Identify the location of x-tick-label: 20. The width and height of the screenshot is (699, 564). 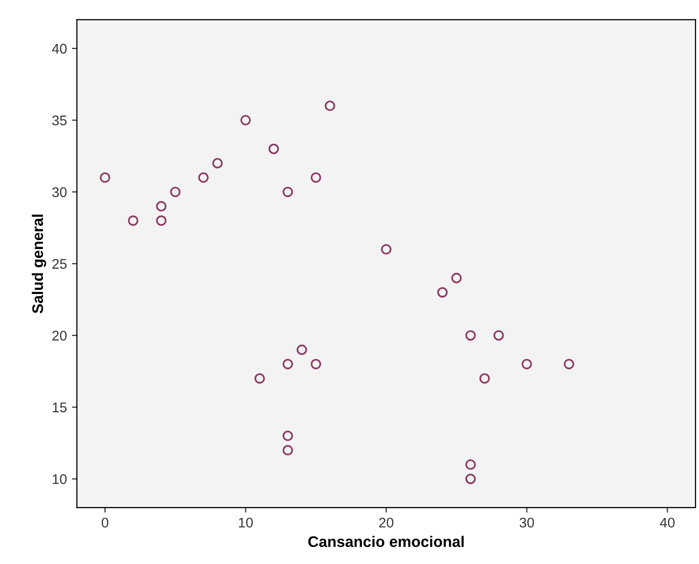
(386, 523).